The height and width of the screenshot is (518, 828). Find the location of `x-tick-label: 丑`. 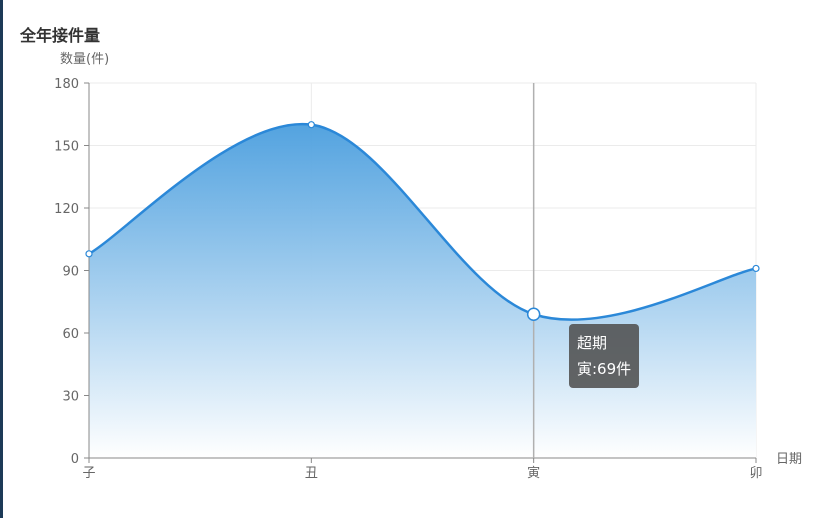

x-tick-label: 丑 is located at coordinates (311, 473).